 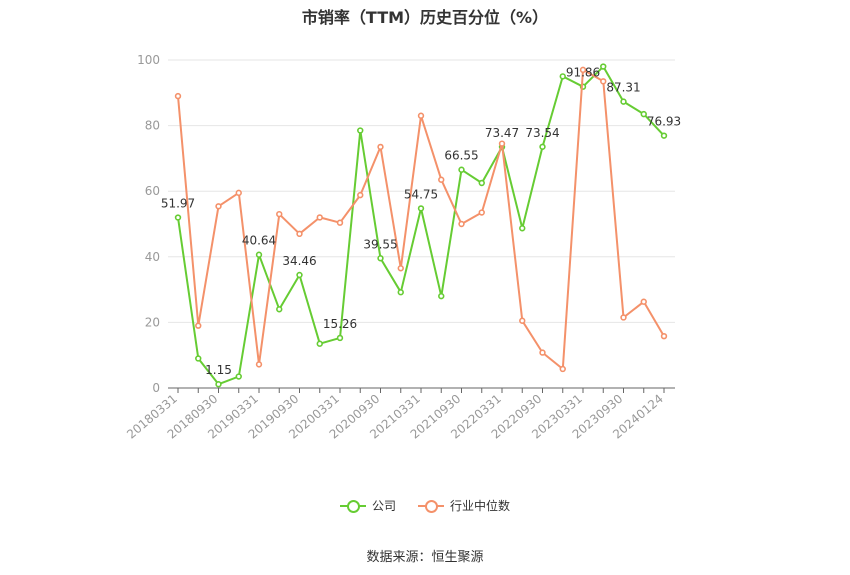 What do you see at coordinates (259, 241) in the screenshot?
I see `data-label-company: 40.64` at bounding box center [259, 241].